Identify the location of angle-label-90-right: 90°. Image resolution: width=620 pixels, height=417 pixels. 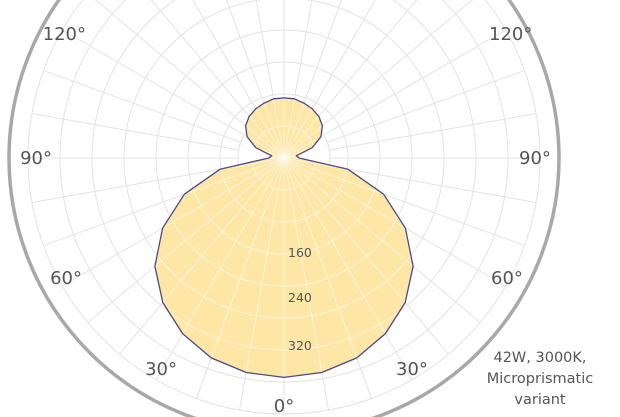
(535, 158).